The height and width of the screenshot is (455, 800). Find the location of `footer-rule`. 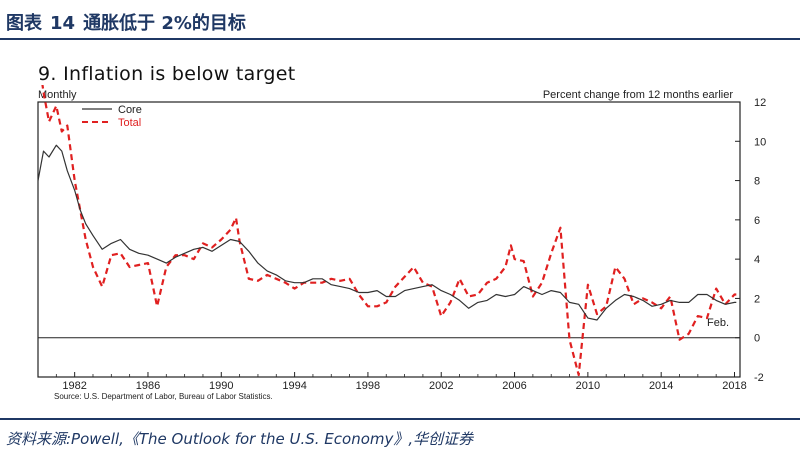

footer-rule is located at coordinates (400, 419).